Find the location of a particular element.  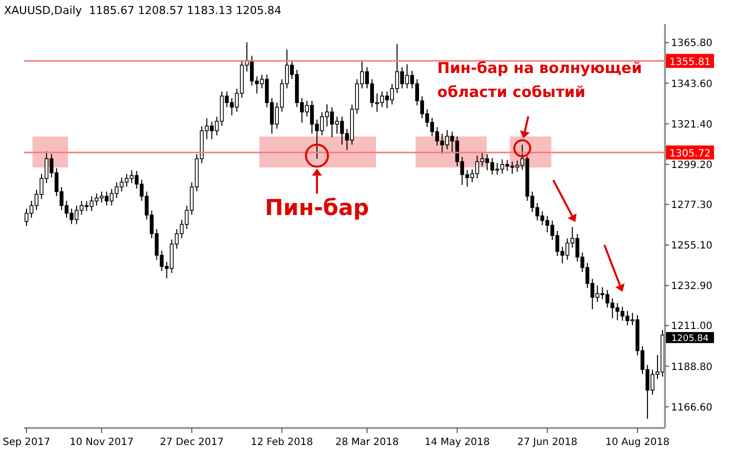

y-tick-label: 1277.30 is located at coordinates (691, 205).